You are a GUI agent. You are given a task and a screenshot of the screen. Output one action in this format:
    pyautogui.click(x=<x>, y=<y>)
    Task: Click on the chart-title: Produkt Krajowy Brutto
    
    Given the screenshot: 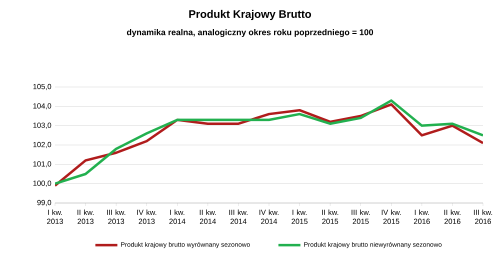 What is the action you would take?
    pyautogui.click(x=250, y=15)
    